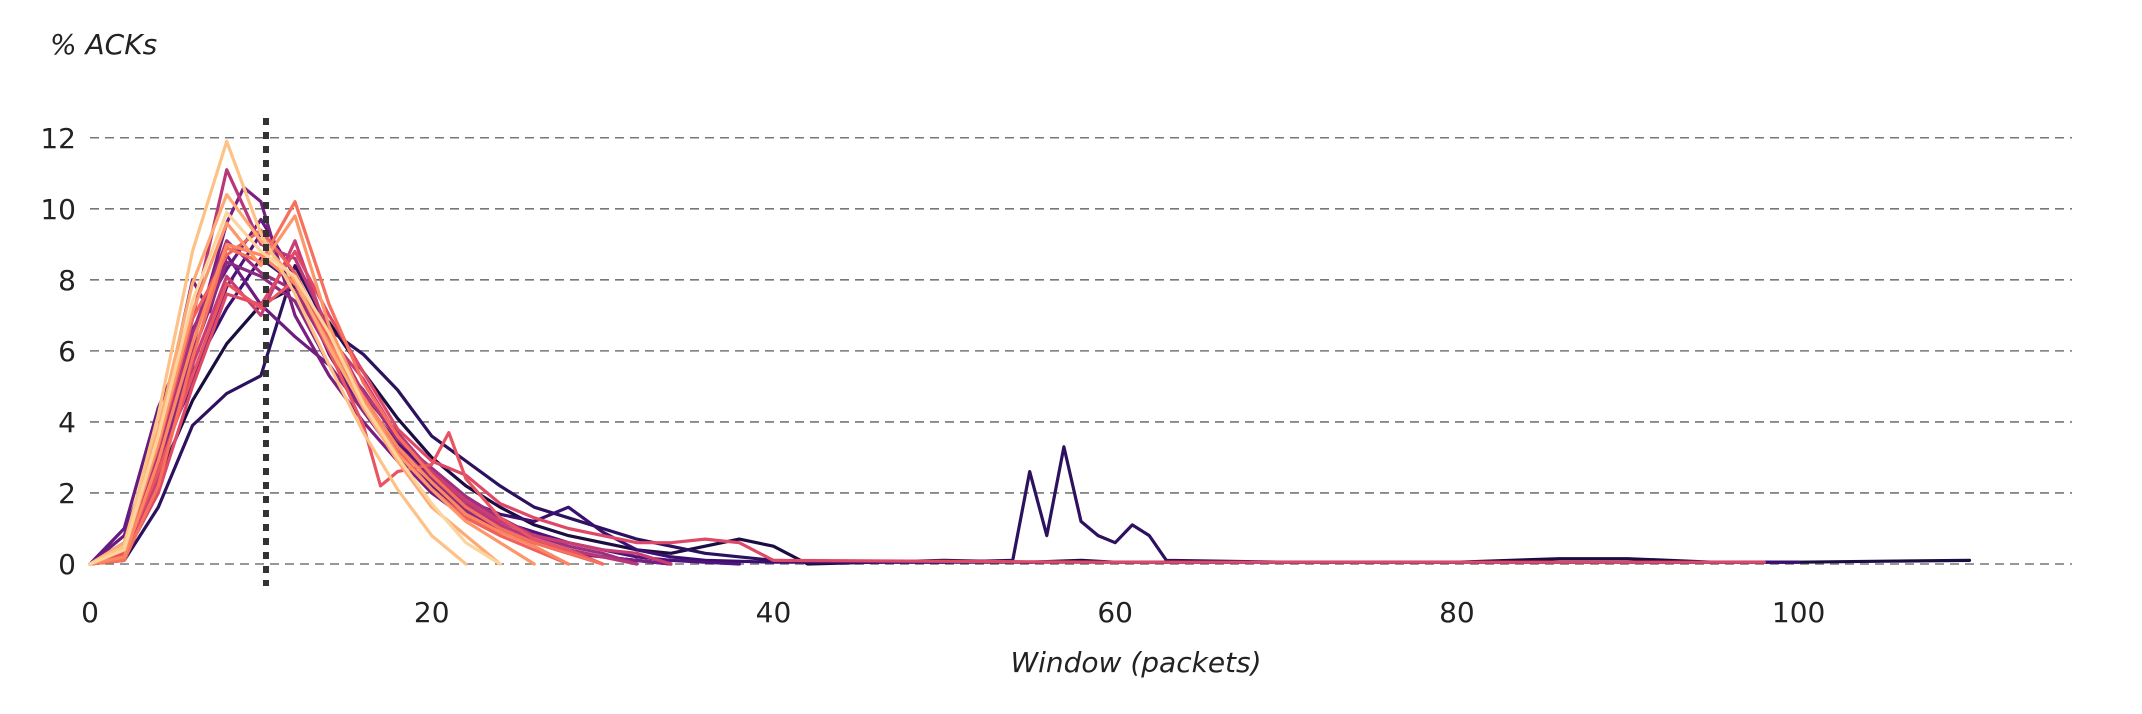  I want to click on x-tick-label: 100, so click(1798, 612).